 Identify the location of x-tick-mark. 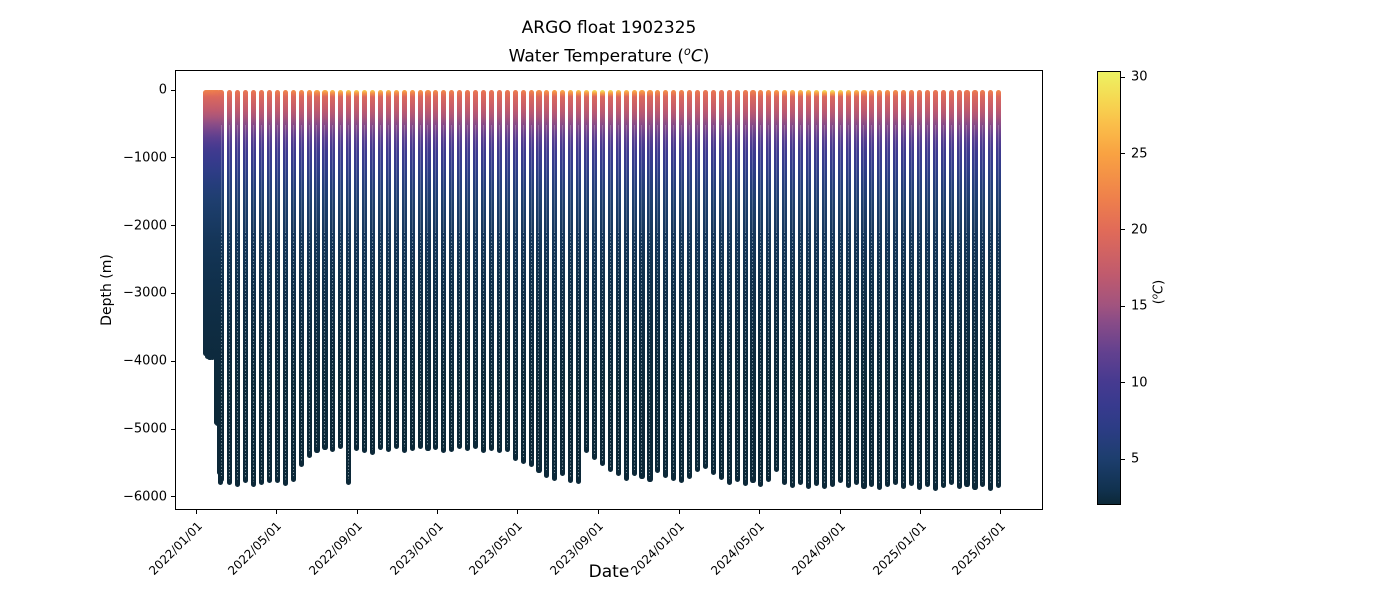
(679, 512).